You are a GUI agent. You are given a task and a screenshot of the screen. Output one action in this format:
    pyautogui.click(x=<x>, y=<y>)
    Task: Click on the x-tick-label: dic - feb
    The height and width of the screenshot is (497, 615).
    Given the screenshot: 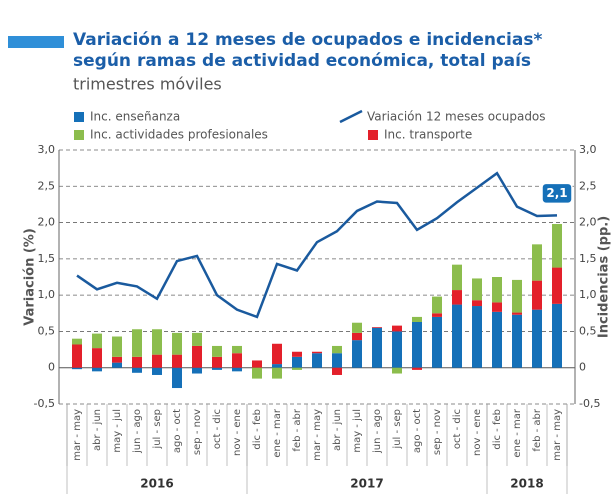 What is the action you would take?
    pyautogui.click(x=497, y=429)
    